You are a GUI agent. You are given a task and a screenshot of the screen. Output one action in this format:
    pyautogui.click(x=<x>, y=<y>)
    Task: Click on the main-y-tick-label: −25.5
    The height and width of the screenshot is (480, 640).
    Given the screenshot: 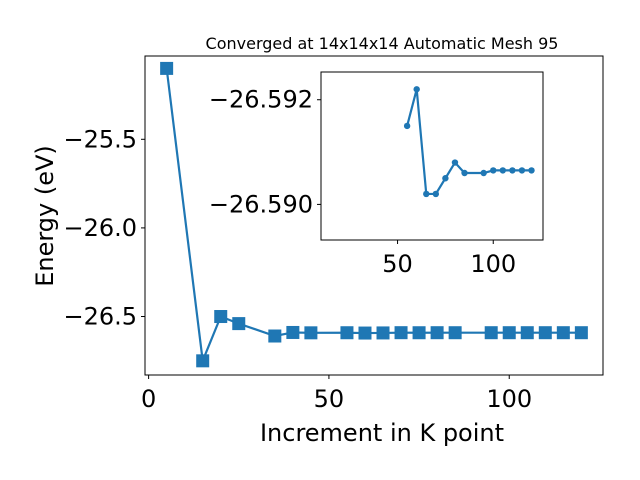 What is the action you would take?
    pyautogui.click(x=100, y=139)
    